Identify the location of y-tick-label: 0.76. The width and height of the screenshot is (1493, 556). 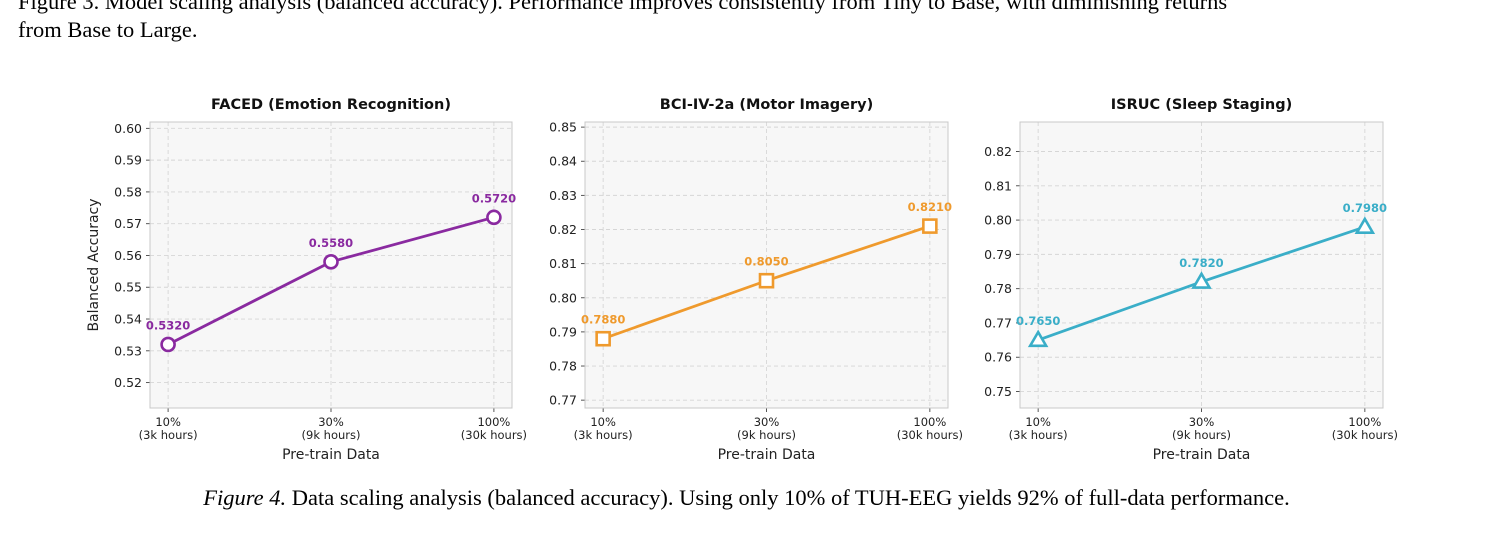
(998, 357).